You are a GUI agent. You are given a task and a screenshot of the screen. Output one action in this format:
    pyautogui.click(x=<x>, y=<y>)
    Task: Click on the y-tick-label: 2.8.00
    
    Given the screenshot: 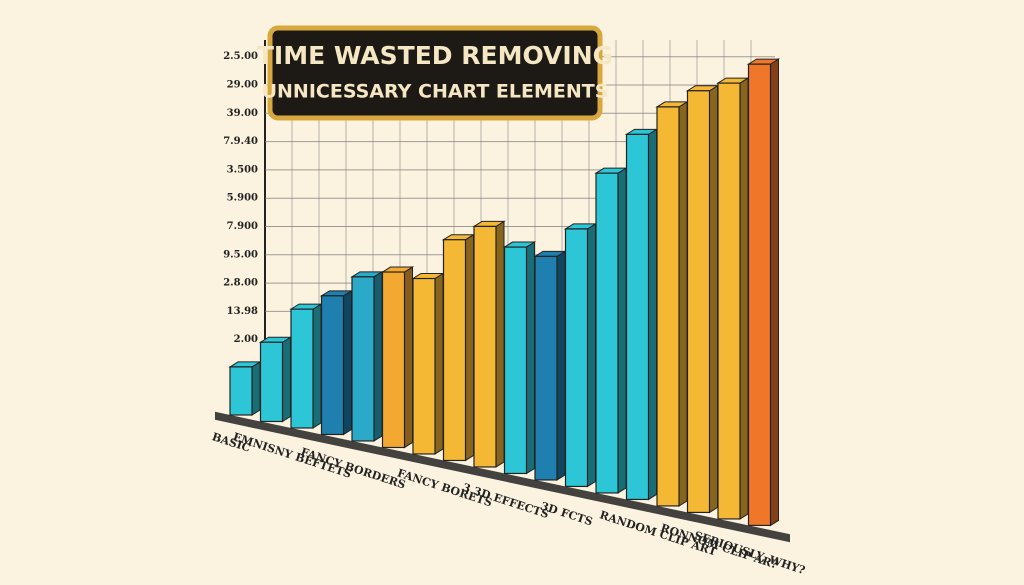 What is the action you would take?
    pyautogui.click(x=240, y=283)
    